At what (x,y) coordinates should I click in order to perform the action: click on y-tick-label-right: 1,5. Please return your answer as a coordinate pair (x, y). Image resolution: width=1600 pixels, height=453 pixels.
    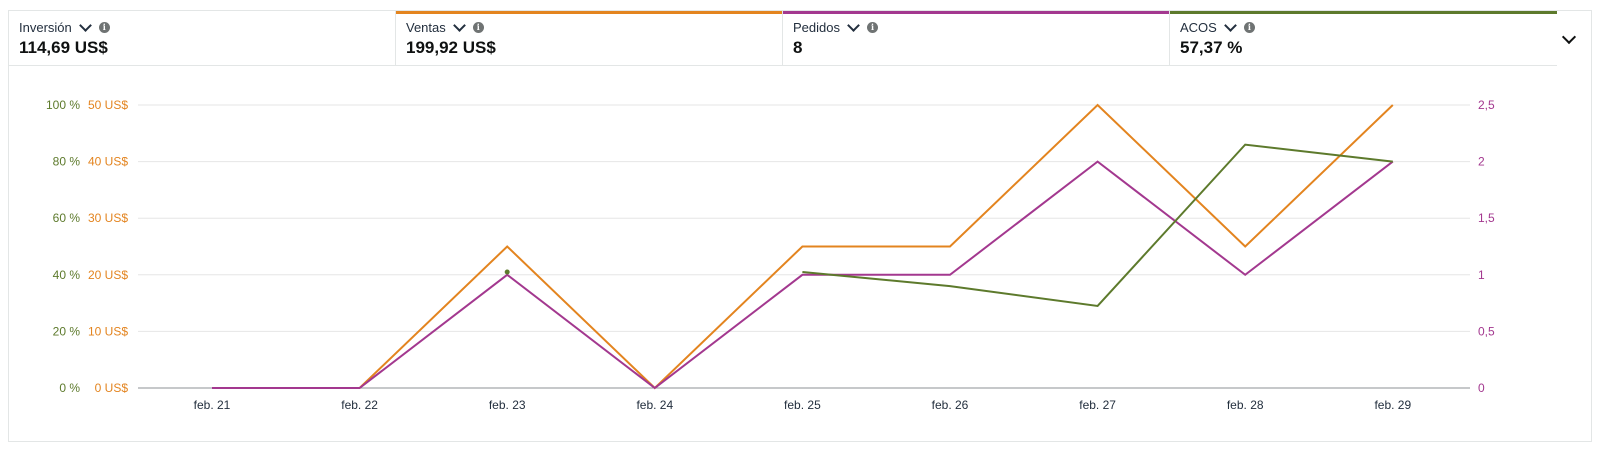
    Looking at the image, I should click on (1486, 218).